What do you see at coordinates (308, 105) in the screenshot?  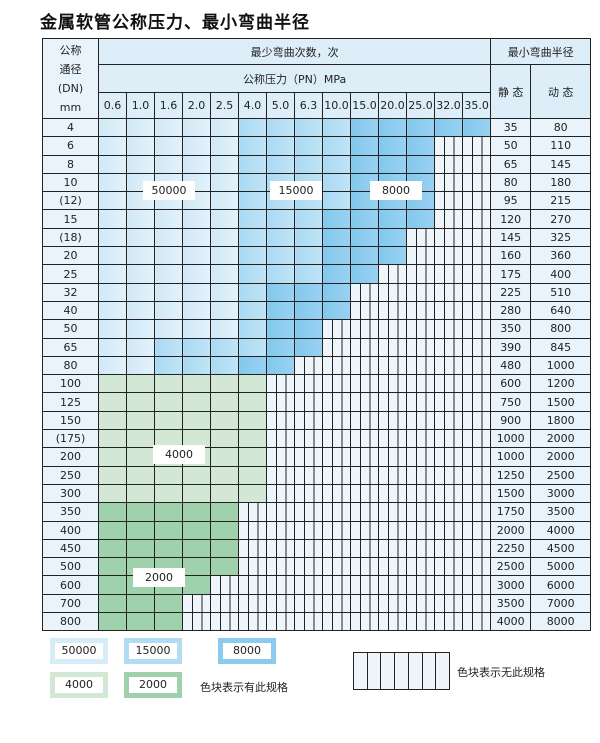 I see `pressure-col-header: 6.3` at bounding box center [308, 105].